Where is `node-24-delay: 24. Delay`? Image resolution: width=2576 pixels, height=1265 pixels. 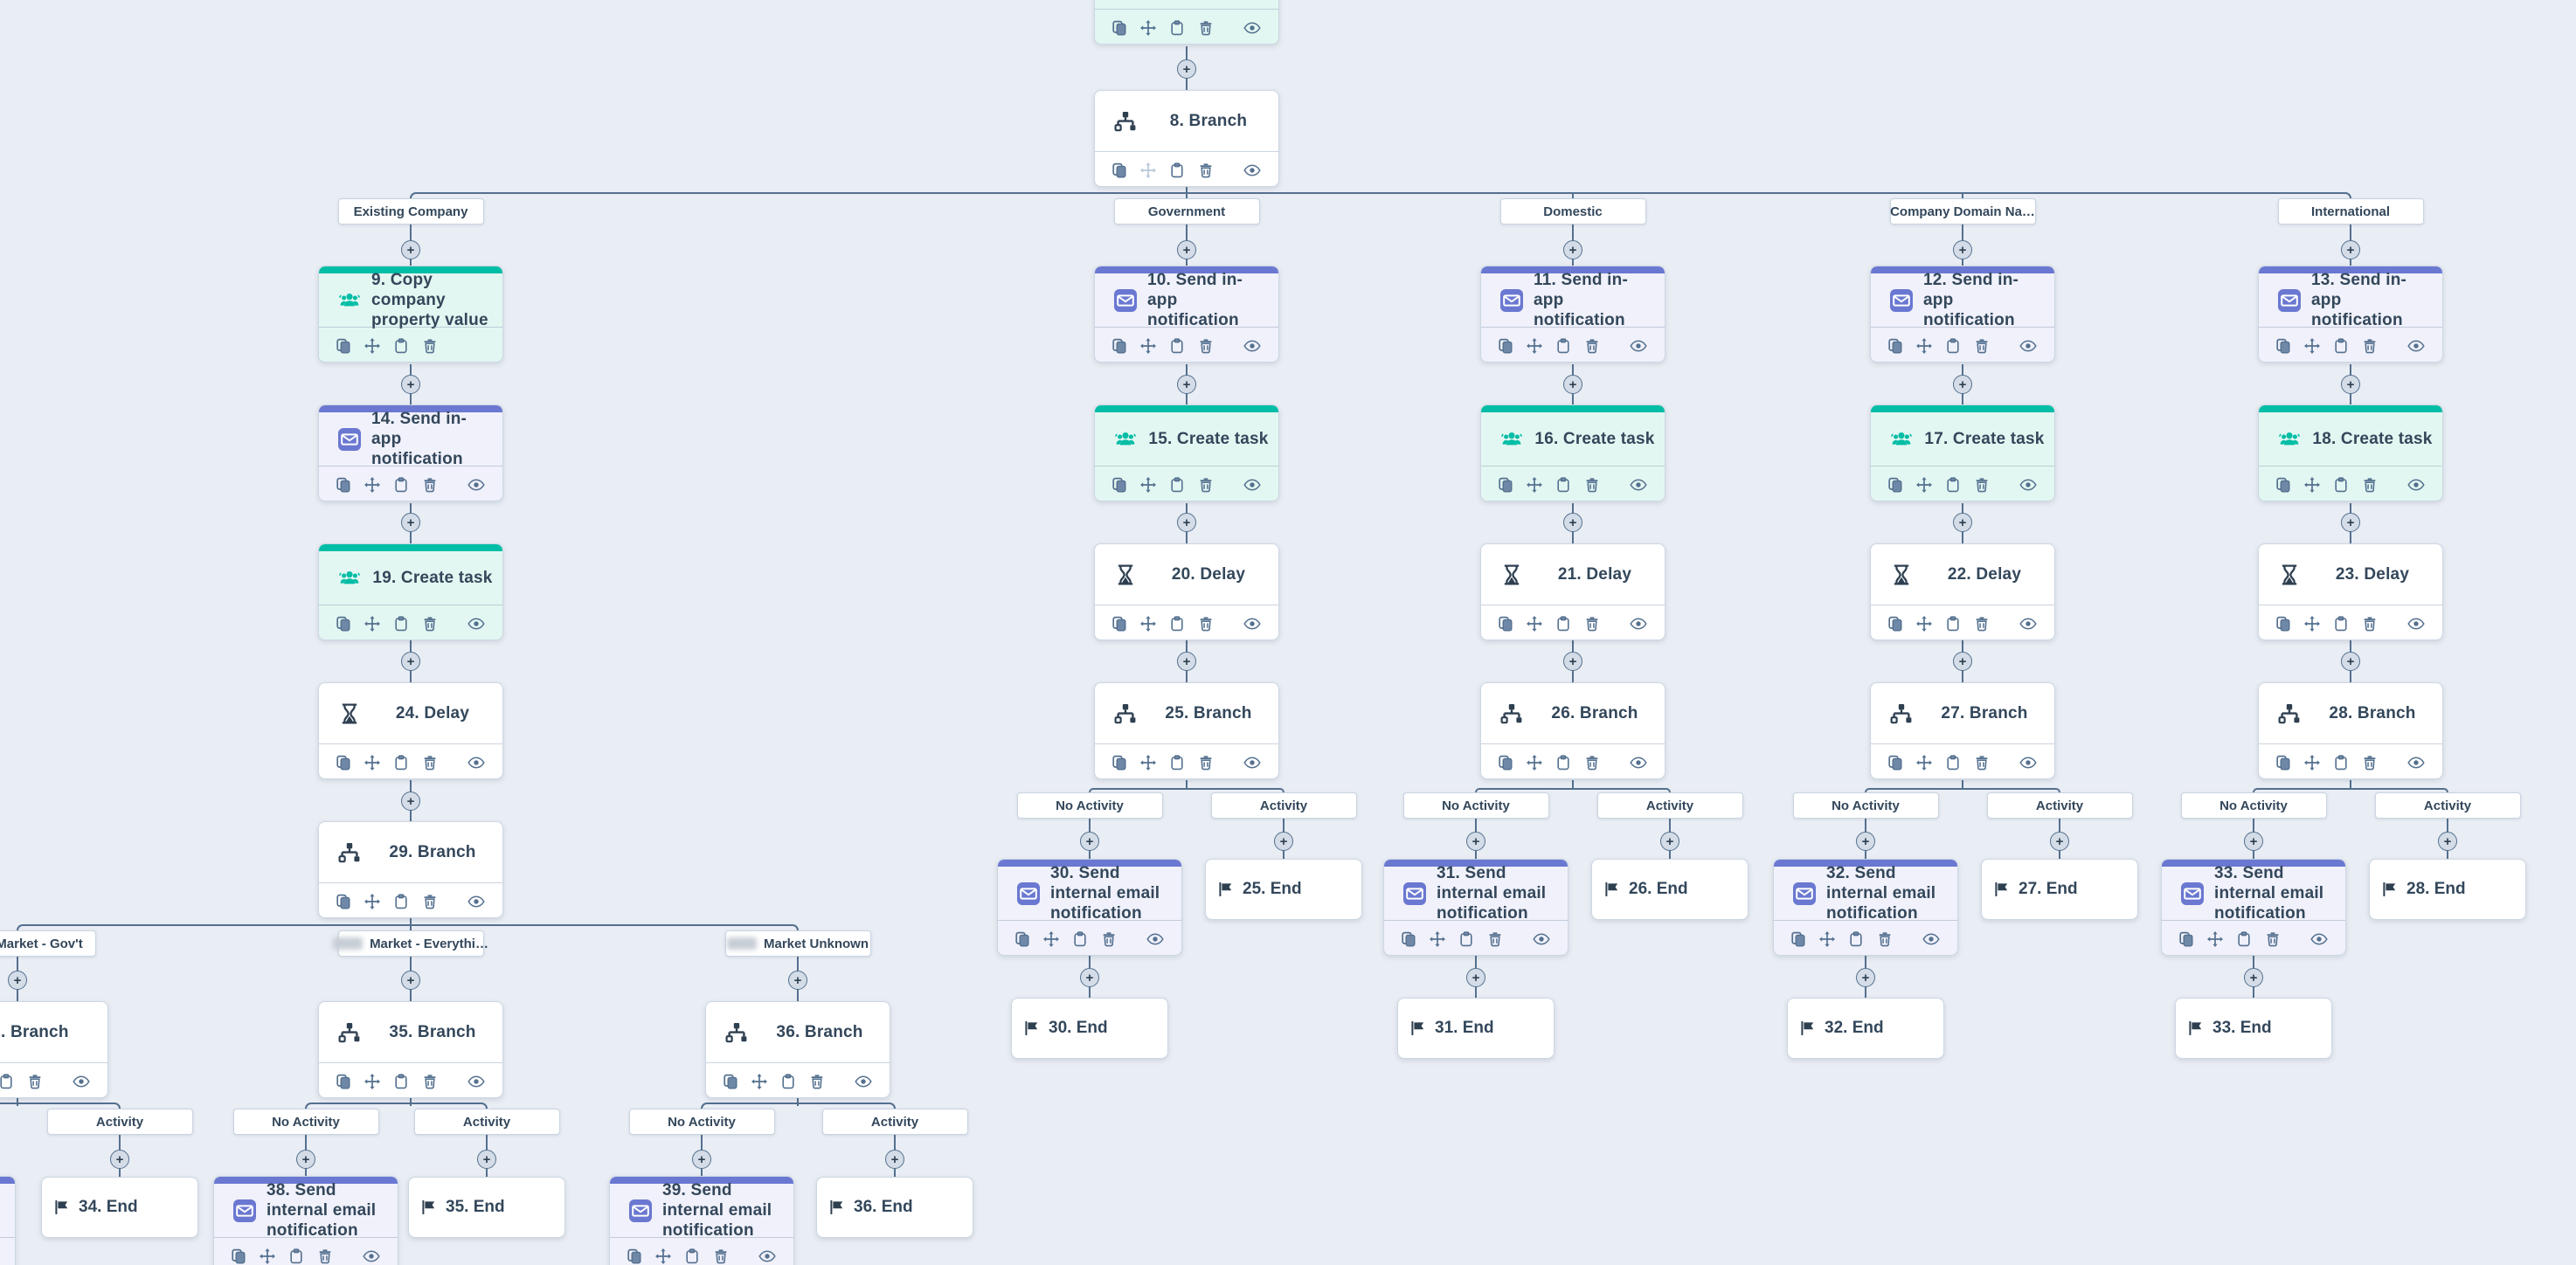
node-24-delay: 24. Delay is located at coordinates (410, 731).